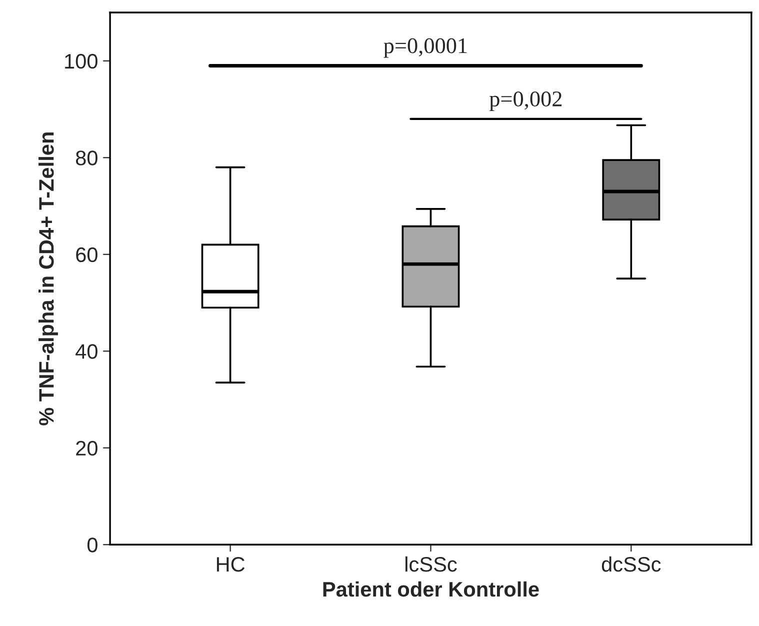  What do you see at coordinates (525, 101) in the screenshot?
I see `annotation: p=0,002` at bounding box center [525, 101].